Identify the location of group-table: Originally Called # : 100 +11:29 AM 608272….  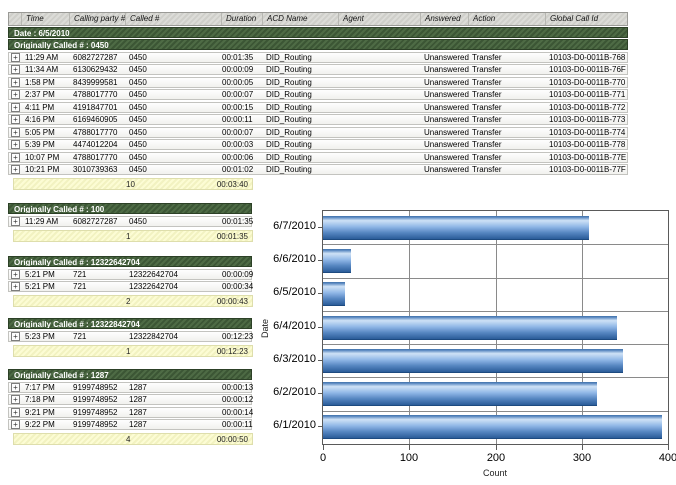
(130, 222).